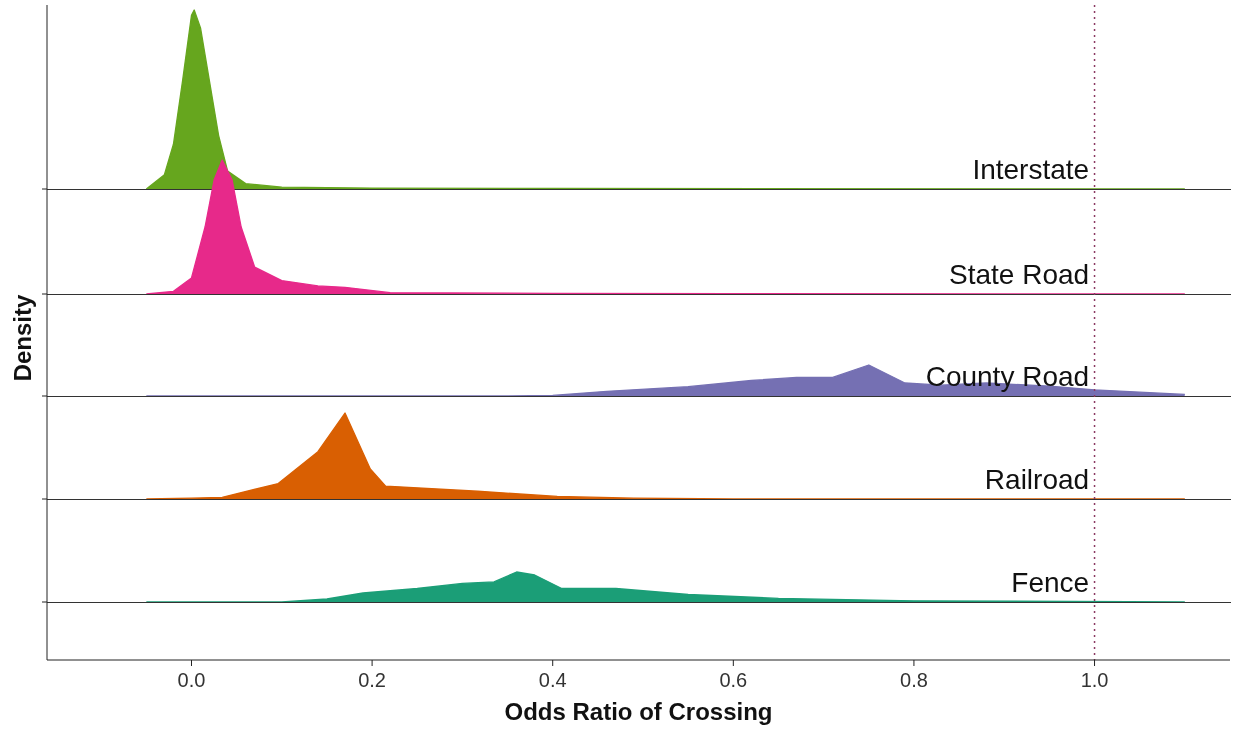  Describe the element at coordinates (22, 338) in the screenshot. I see `y-axis-title: Density` at that location.